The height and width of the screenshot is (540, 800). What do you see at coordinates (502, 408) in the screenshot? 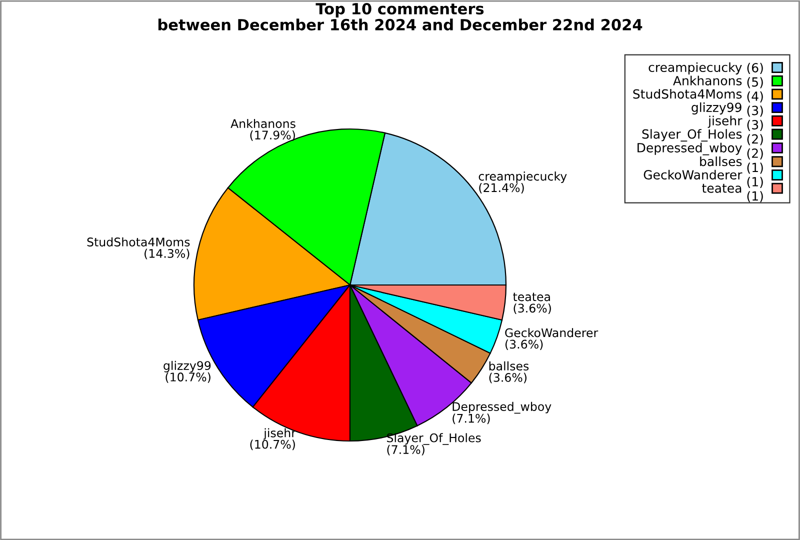
I see `slice-label: Depressed_wboy` at bounding box center [502, 408].